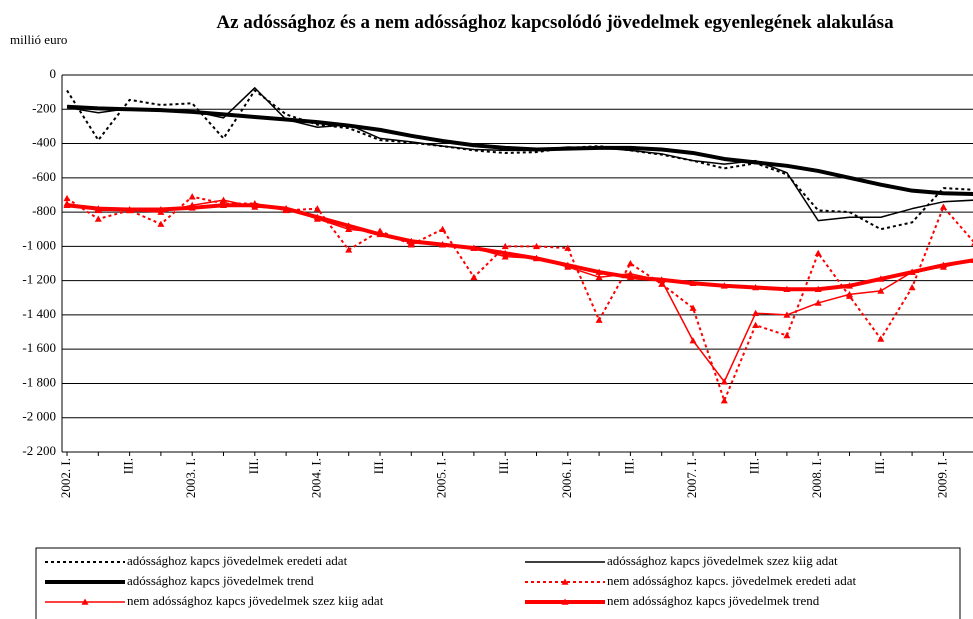 This screenshot has width=973, height=619. Describe the element at coordinates (441, 478) in the screenshot. I see `x-tick-label: 2005. I.` at that location.